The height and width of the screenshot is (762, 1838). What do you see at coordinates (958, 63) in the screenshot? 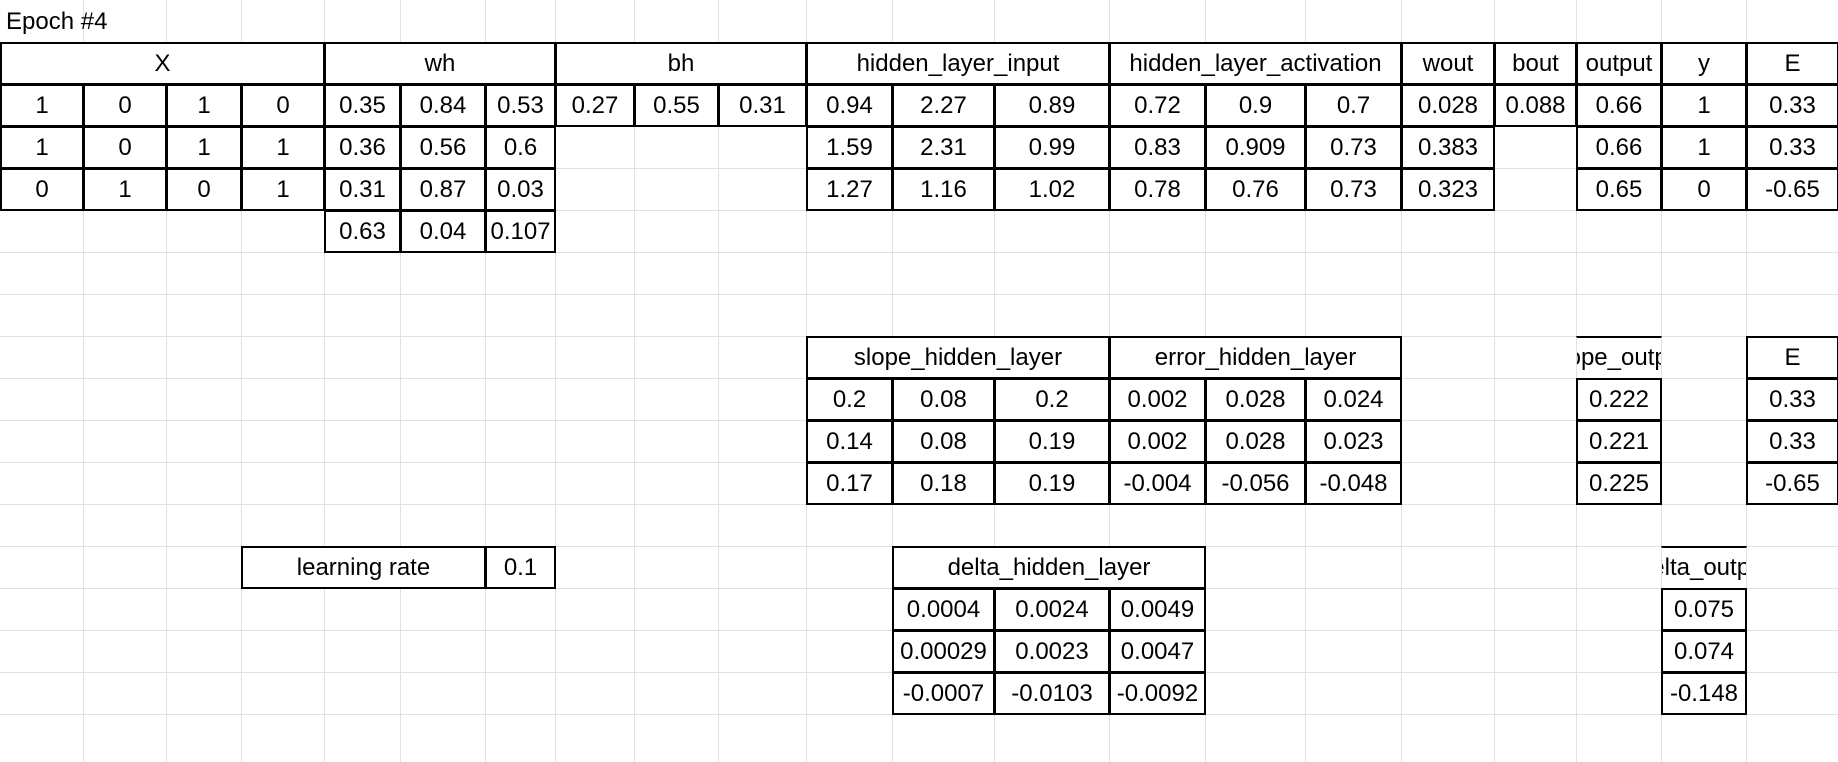
I see `header-hidden-layer-input: hidden_layer_input` at bounding box center [958, 63].